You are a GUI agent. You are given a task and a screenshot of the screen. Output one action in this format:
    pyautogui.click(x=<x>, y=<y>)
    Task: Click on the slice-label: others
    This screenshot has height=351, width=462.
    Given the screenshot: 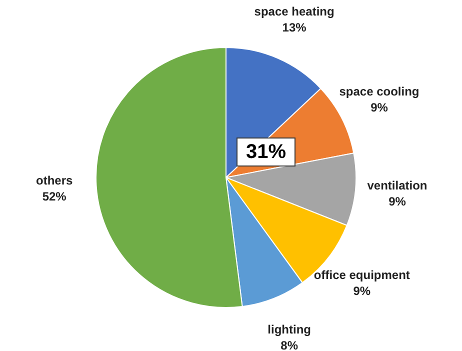 What is the action you would take?
    pyautogui.click(x=54, y=180)
    